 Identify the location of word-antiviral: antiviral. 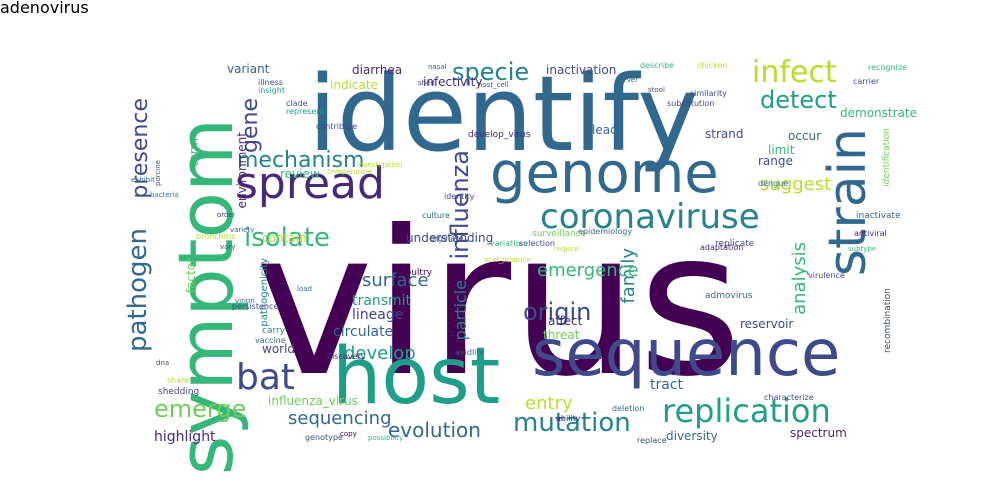
(870, 233).